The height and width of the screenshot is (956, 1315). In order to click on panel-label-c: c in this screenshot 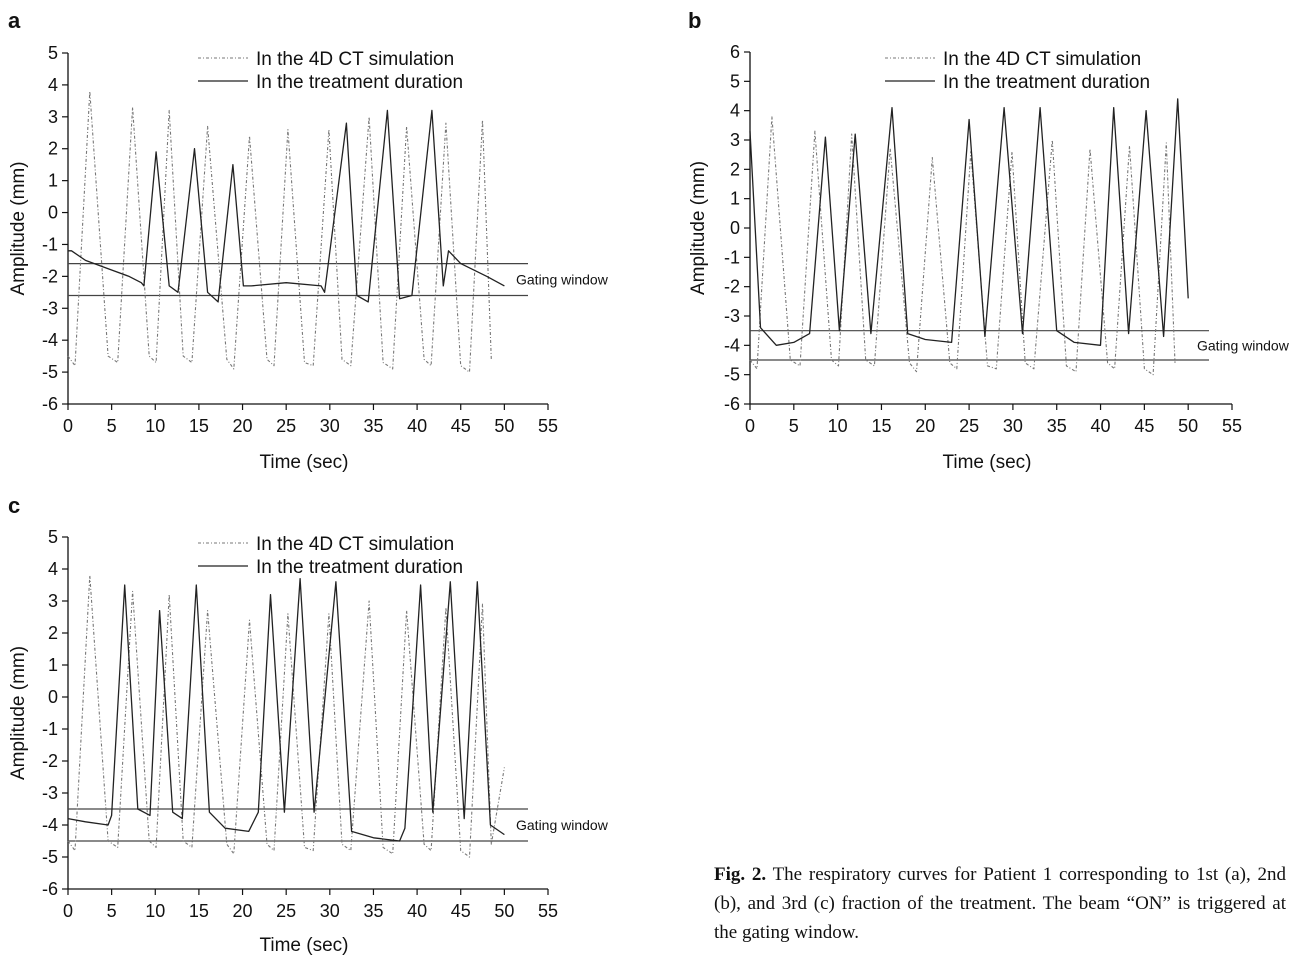, I will do `click(14, 505)`.